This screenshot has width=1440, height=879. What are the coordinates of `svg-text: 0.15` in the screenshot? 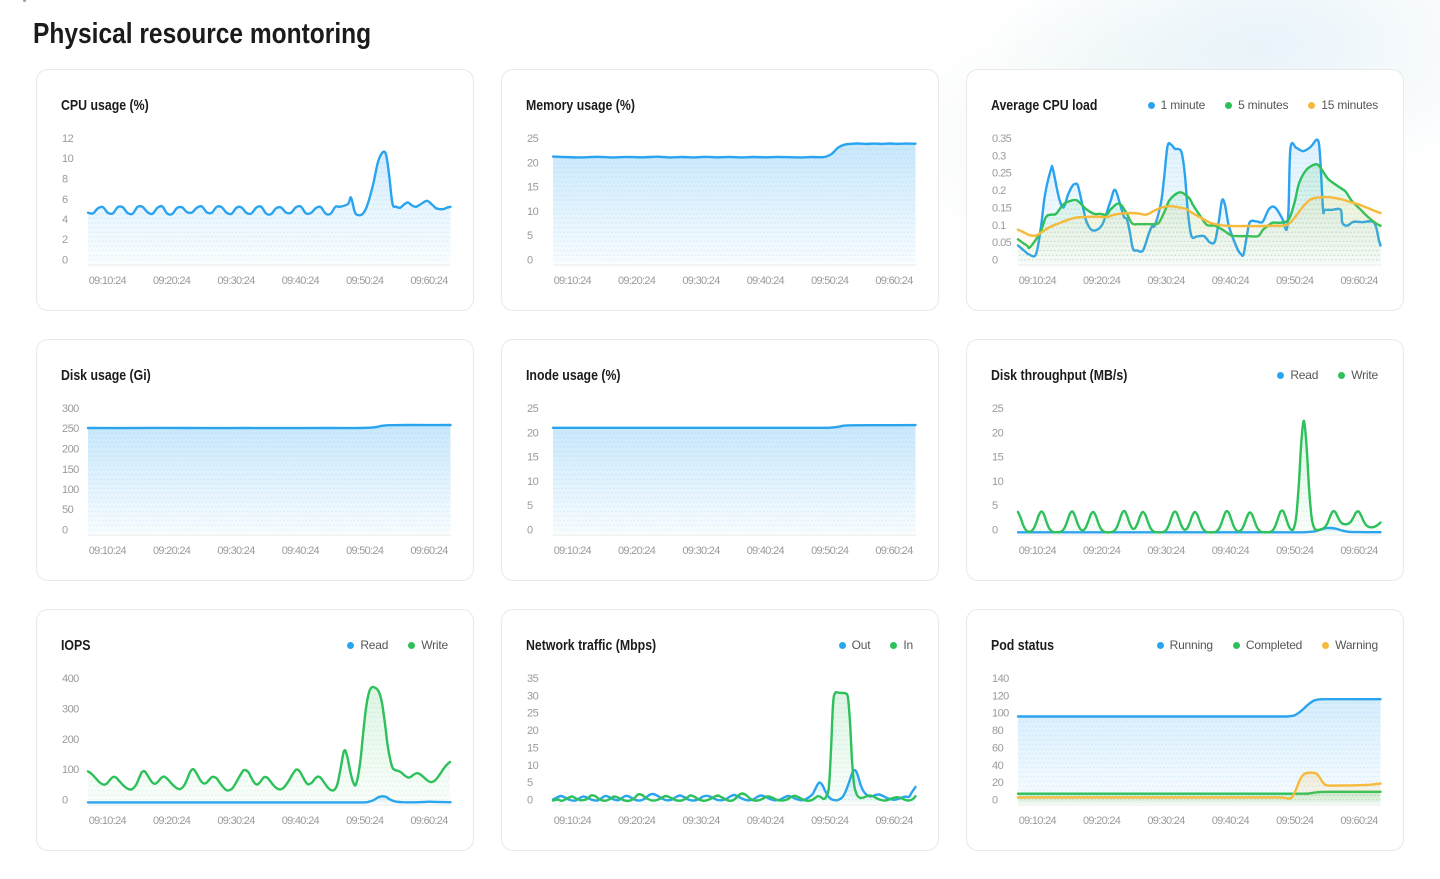 It's located at (1002, 208).